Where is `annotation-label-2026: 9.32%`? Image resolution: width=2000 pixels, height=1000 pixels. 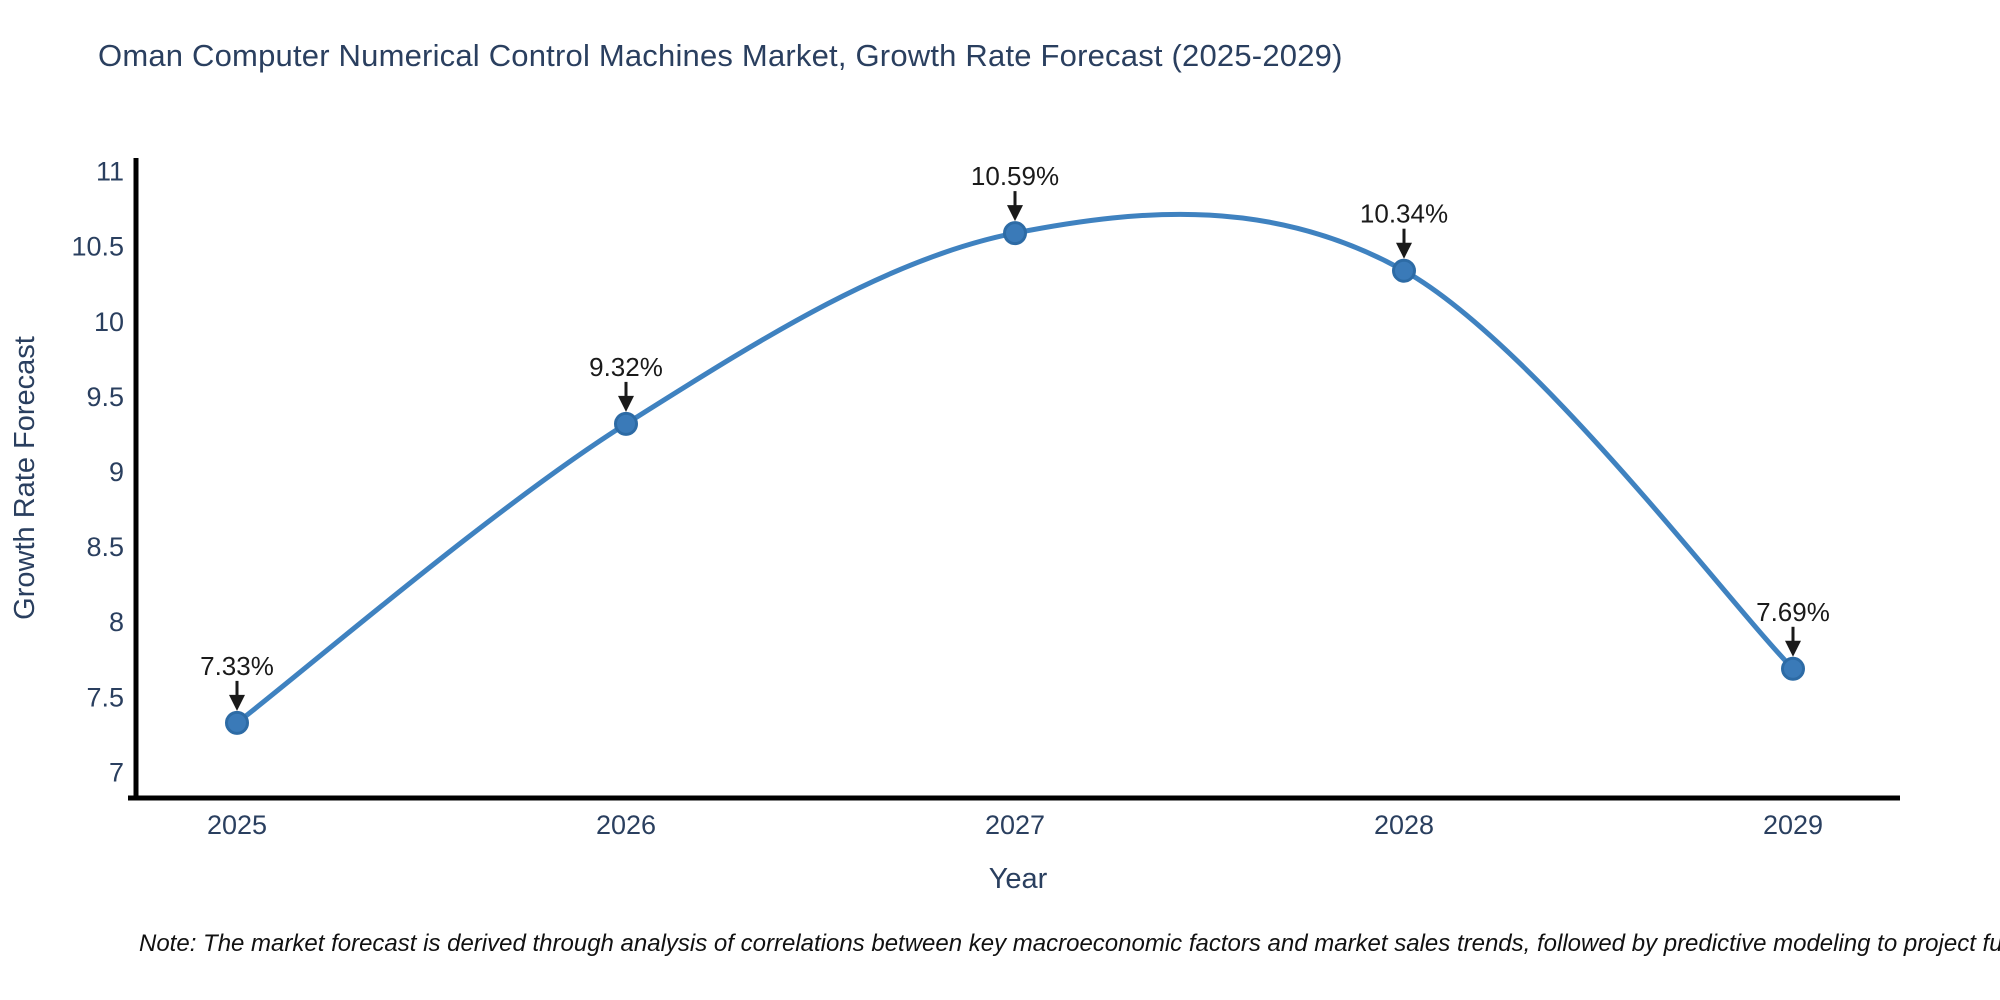 annotation-label-2026: 9.32% is located at coordinates (626, 367).